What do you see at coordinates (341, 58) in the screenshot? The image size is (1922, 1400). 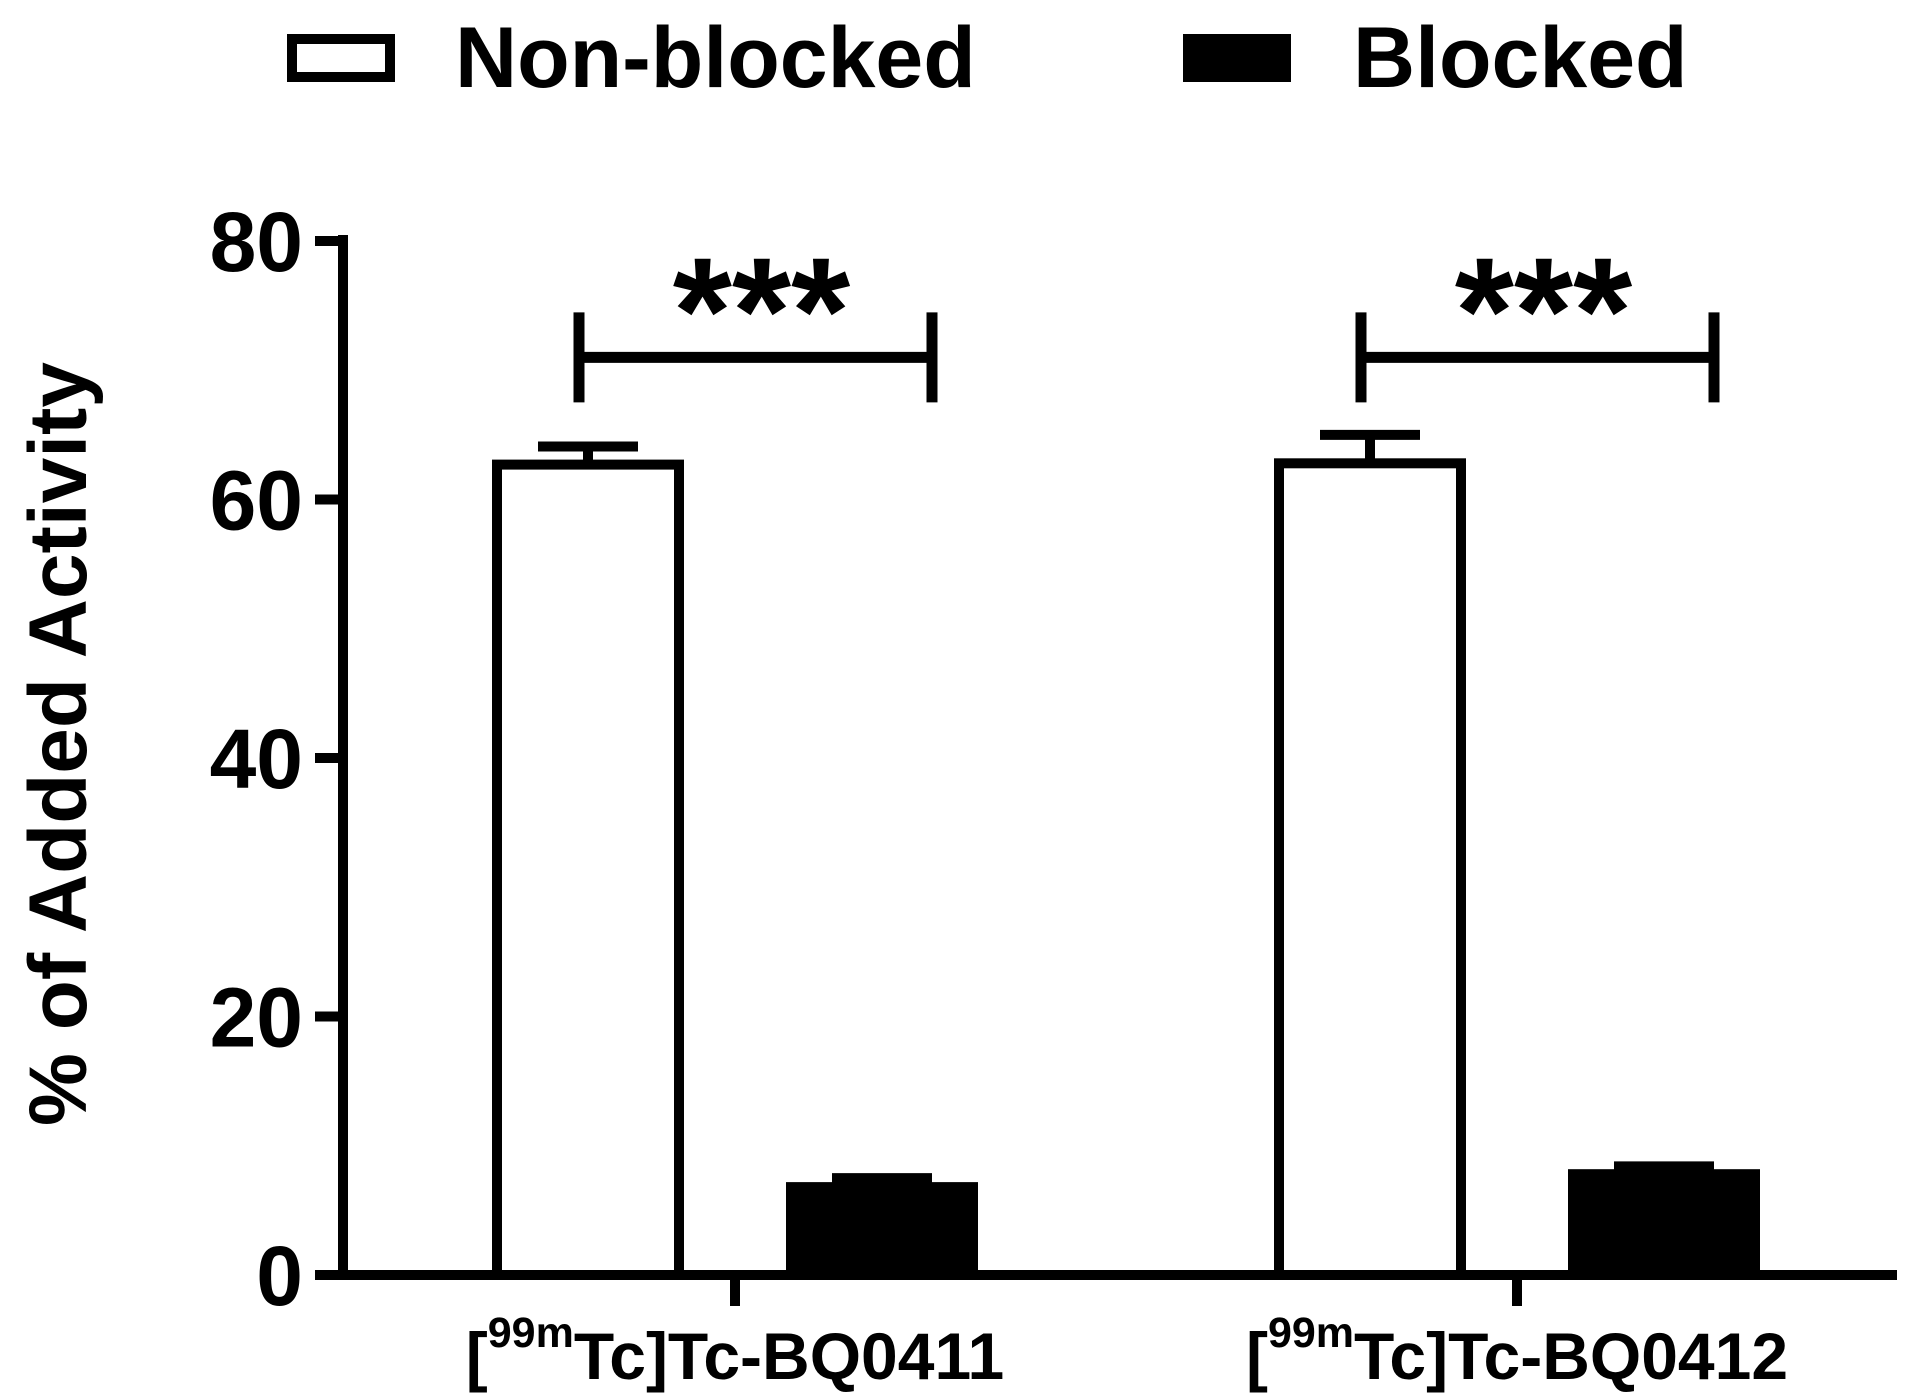 I see `legend-swatch-non-blocked` at bounding box center [341, 58].